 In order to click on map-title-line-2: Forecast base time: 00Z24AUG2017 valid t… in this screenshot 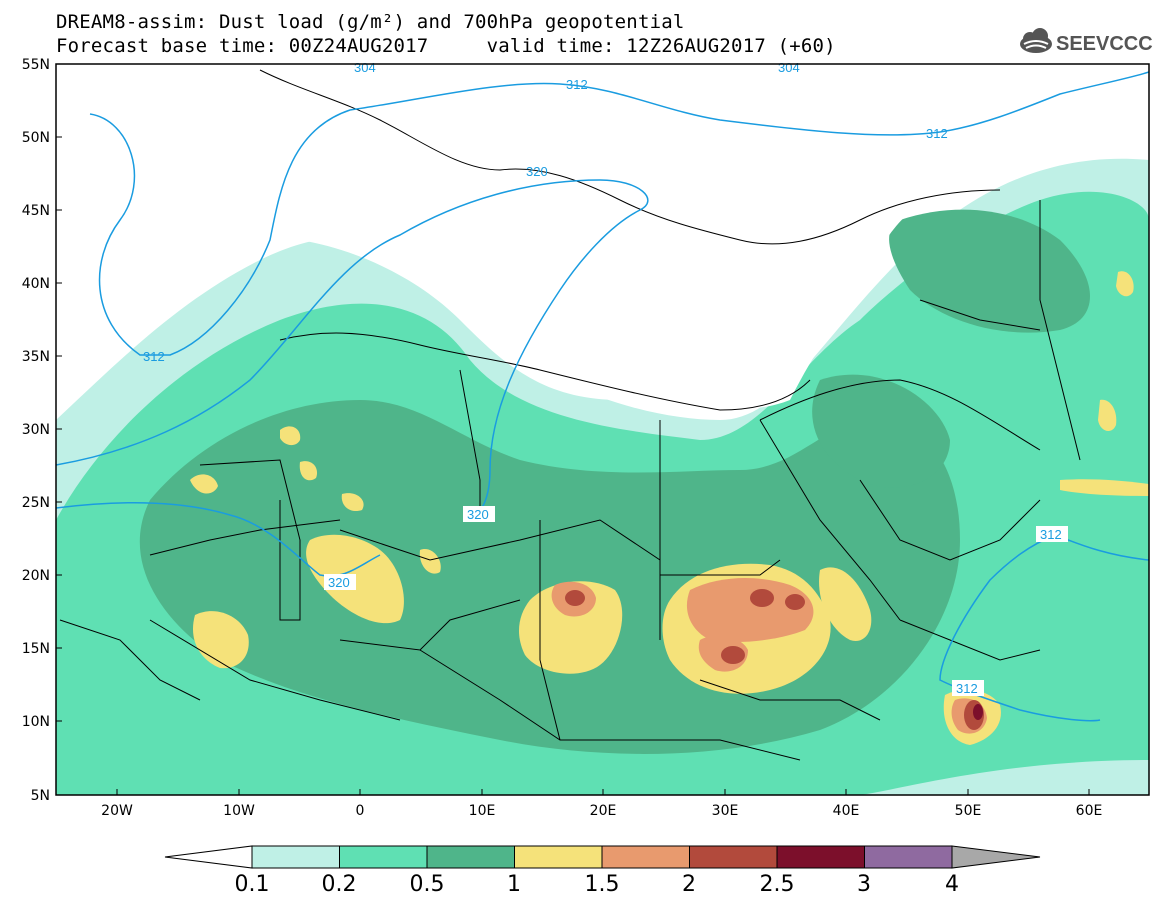, I will do `click(446, 46)`.